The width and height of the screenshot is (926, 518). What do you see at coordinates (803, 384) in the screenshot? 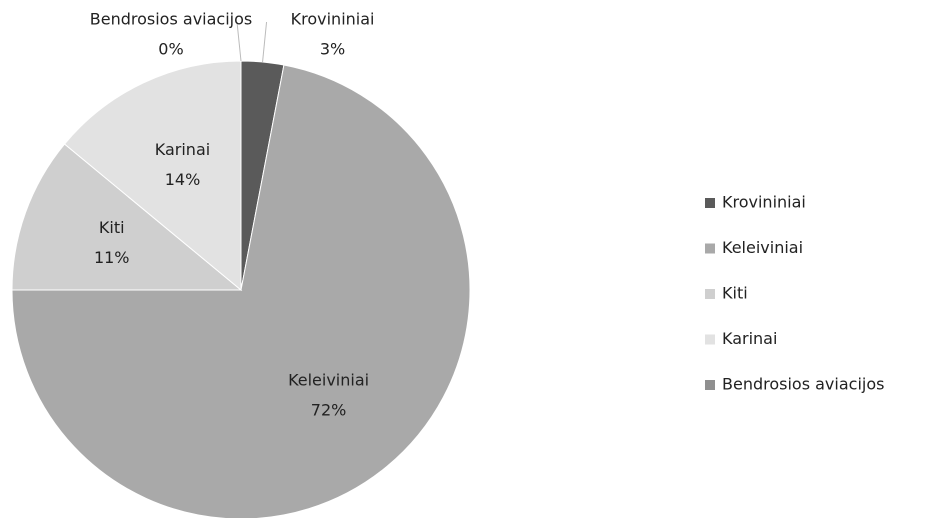
I see `legend-label: Bendrosios aviacijos` at bounding box center [803, 384].